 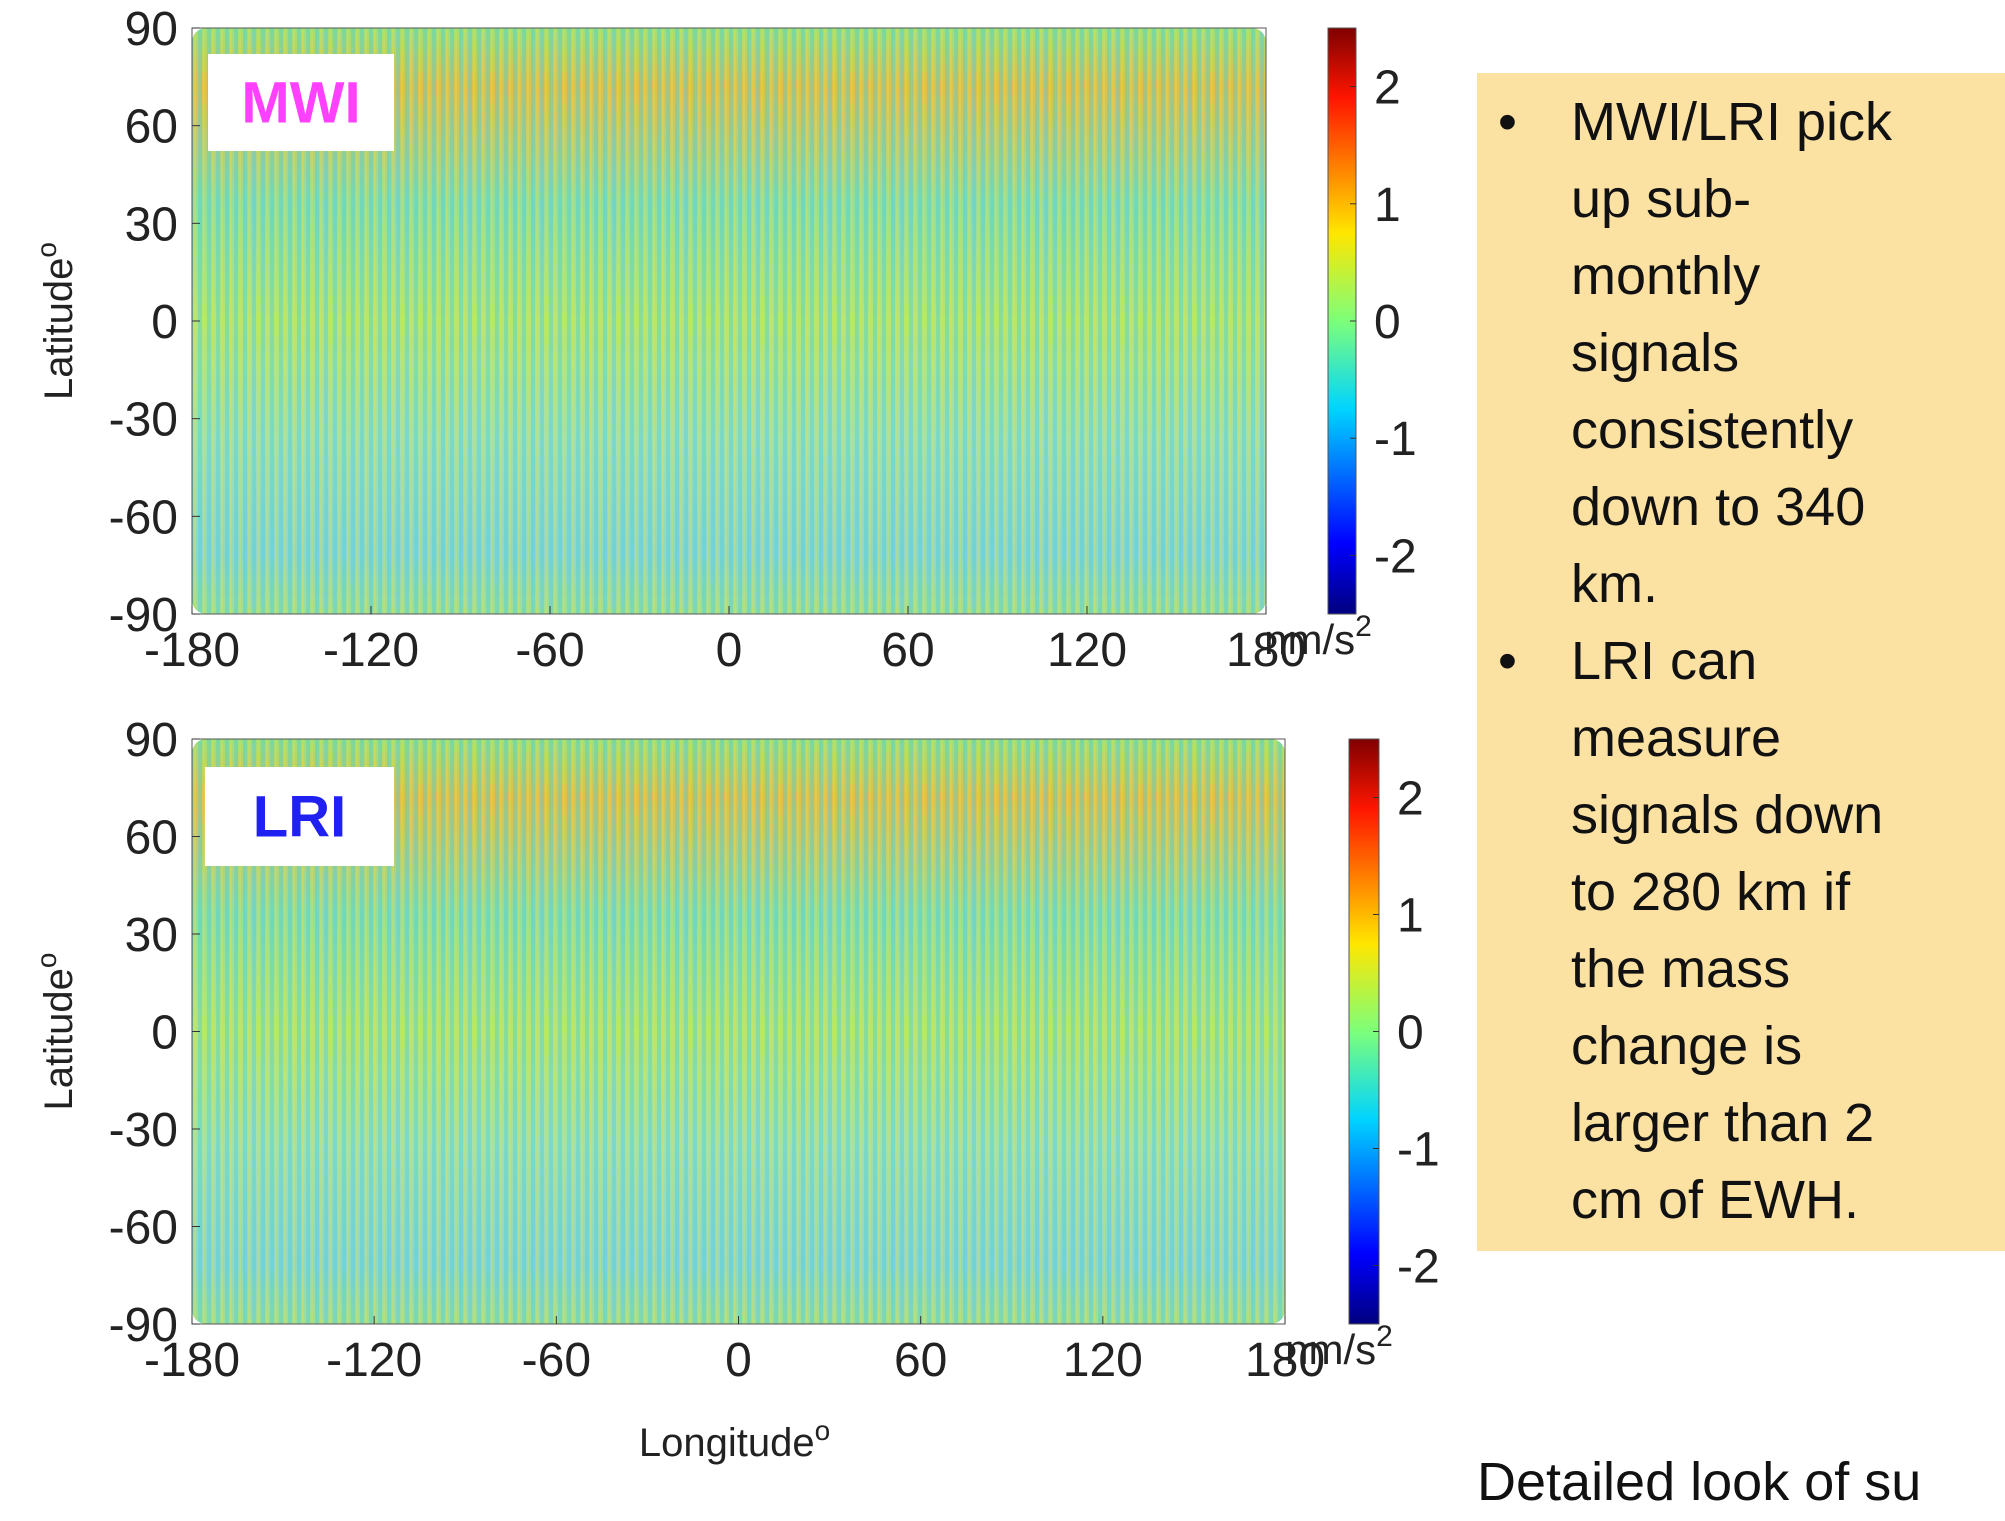 What do you see at coordinates (1614, 584) in the screenshot?
I see `bullet-text: km.` at bounding box center [1614, 584].